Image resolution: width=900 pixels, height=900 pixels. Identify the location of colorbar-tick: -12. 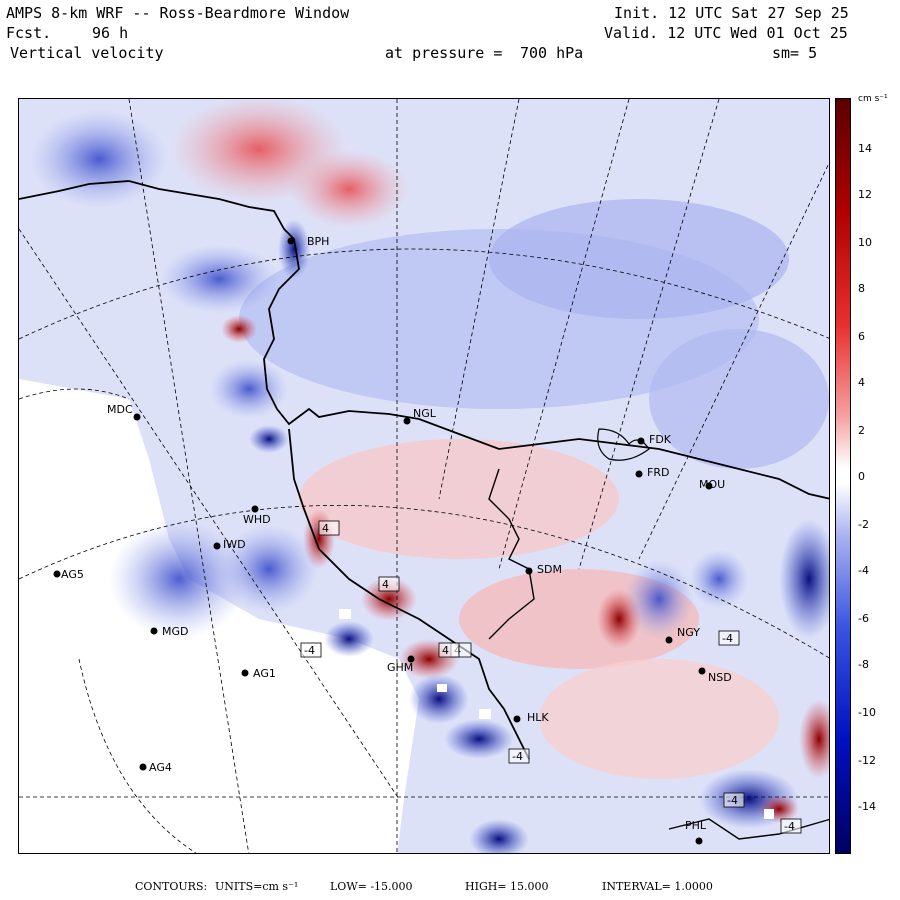
(867, 760).